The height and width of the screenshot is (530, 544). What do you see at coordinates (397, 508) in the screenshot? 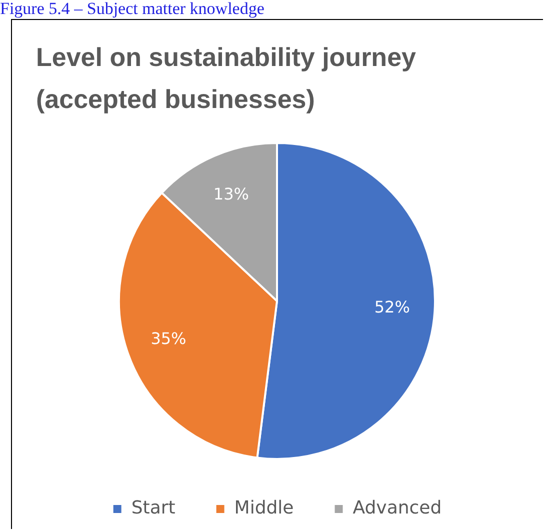
I see `legend-label: Advanced` at bounding box center [397, 508].